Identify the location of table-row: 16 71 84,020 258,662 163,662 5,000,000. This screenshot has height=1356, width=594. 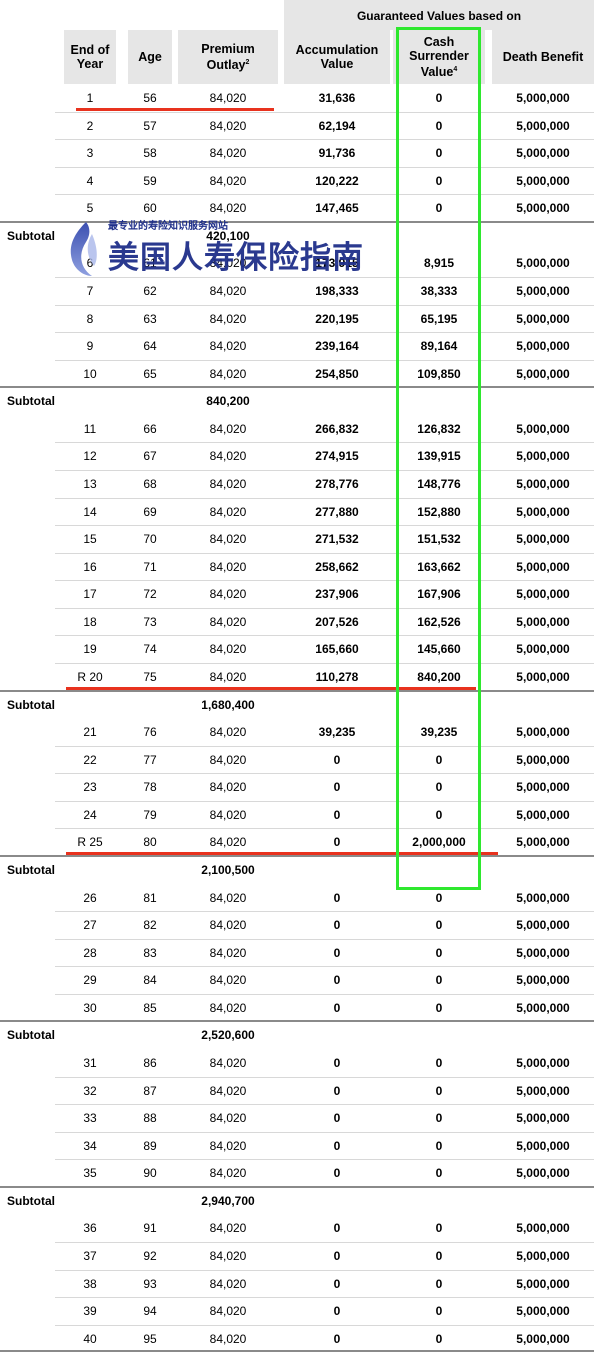
(297, 567).